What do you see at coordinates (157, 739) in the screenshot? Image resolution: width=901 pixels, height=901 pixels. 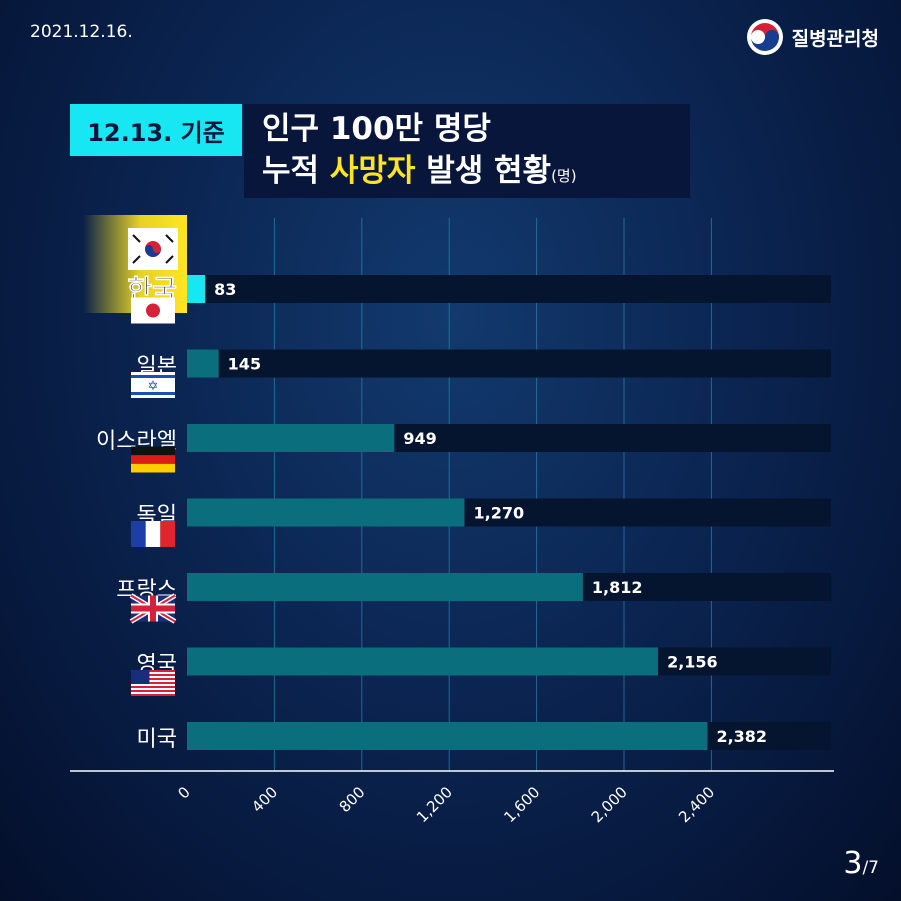 I see `category-label: 미국` at bounding box center [157, 739].